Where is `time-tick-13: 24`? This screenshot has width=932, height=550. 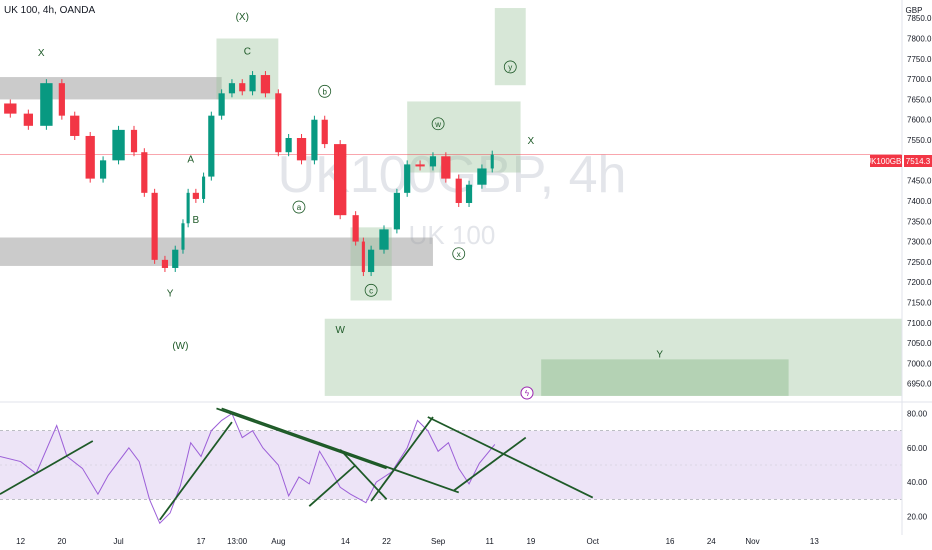
time-tick-13: 24 is located at coordinates (711, 541).